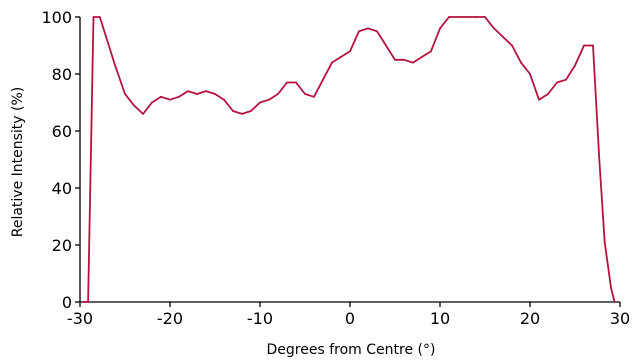 The height and width of the screenshot is (363, 637). What do you see at coordinates (18, 162) in the screenshot?
I see `y-axis-title: Relative Intensity (%)` at bounding box center [18, 162].